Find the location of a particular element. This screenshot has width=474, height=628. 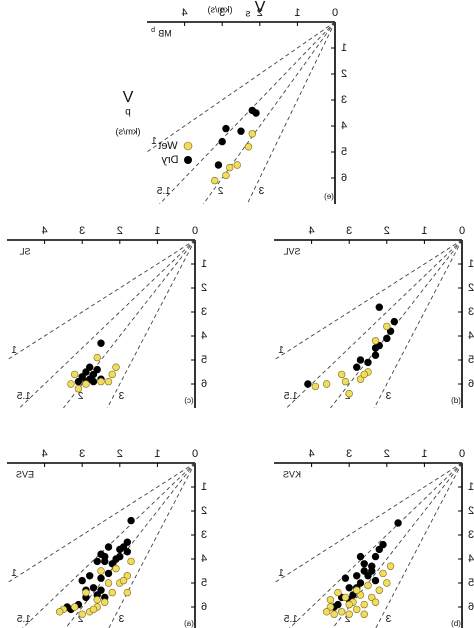

y-tick-label: 6 is located at coordinates (471, 607).